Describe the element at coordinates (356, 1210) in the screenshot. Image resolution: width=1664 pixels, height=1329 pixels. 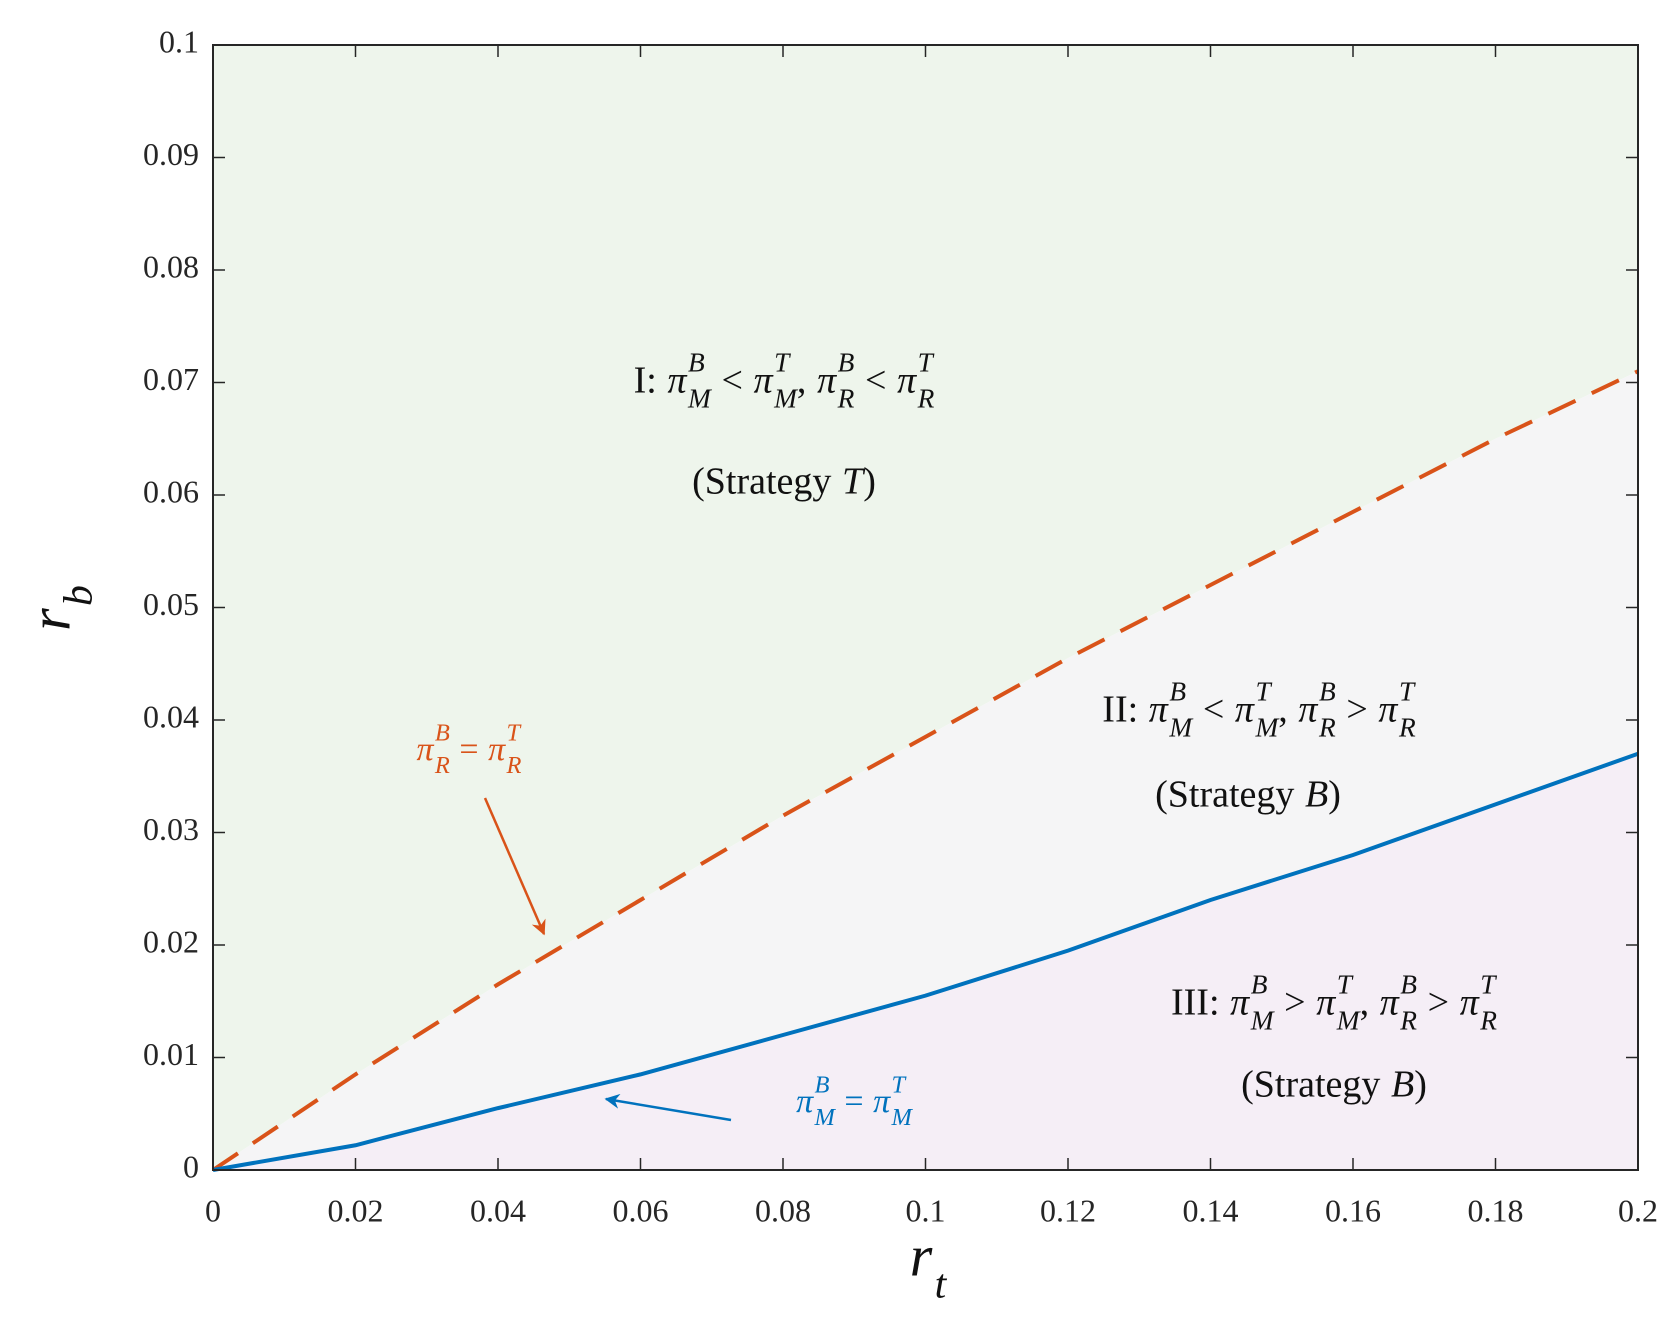
I see `x-tick-label: 0.02` at that location.